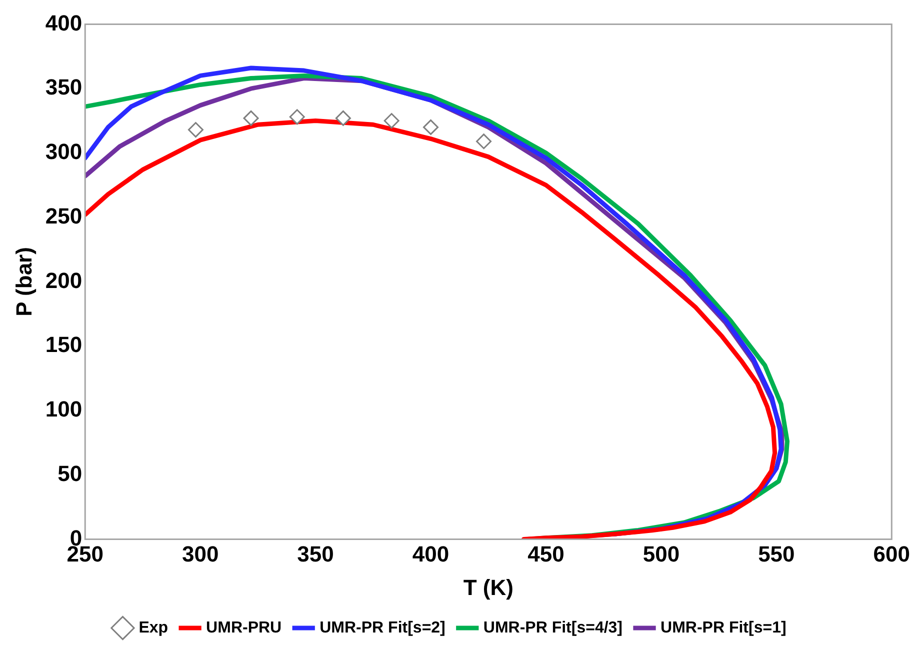 The image size is (921, 654). I want to click on legend-label: UMR-PR Fit[s=1], so click(723, 627).